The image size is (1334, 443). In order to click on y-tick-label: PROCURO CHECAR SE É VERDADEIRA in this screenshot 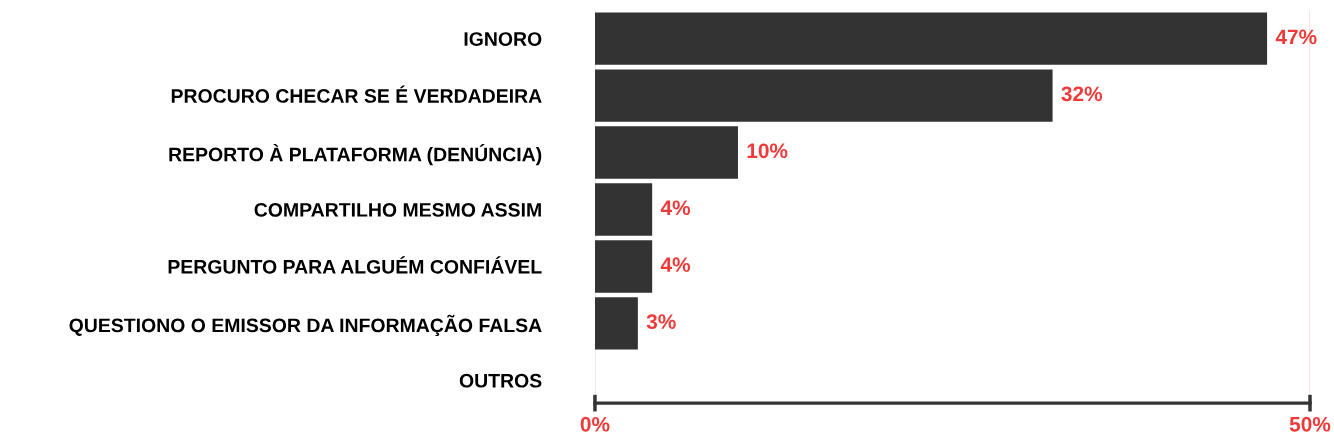, I will do `click(356, 94)`.